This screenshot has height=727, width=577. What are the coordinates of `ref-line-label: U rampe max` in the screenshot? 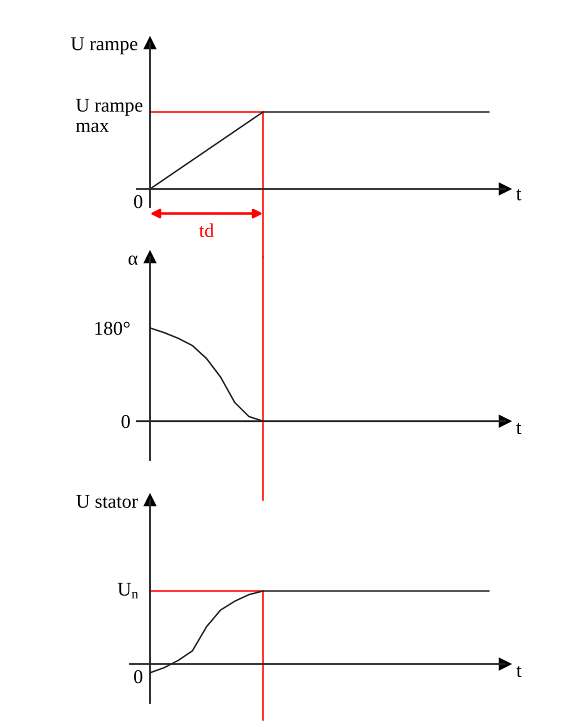 It's located at (109, 115).